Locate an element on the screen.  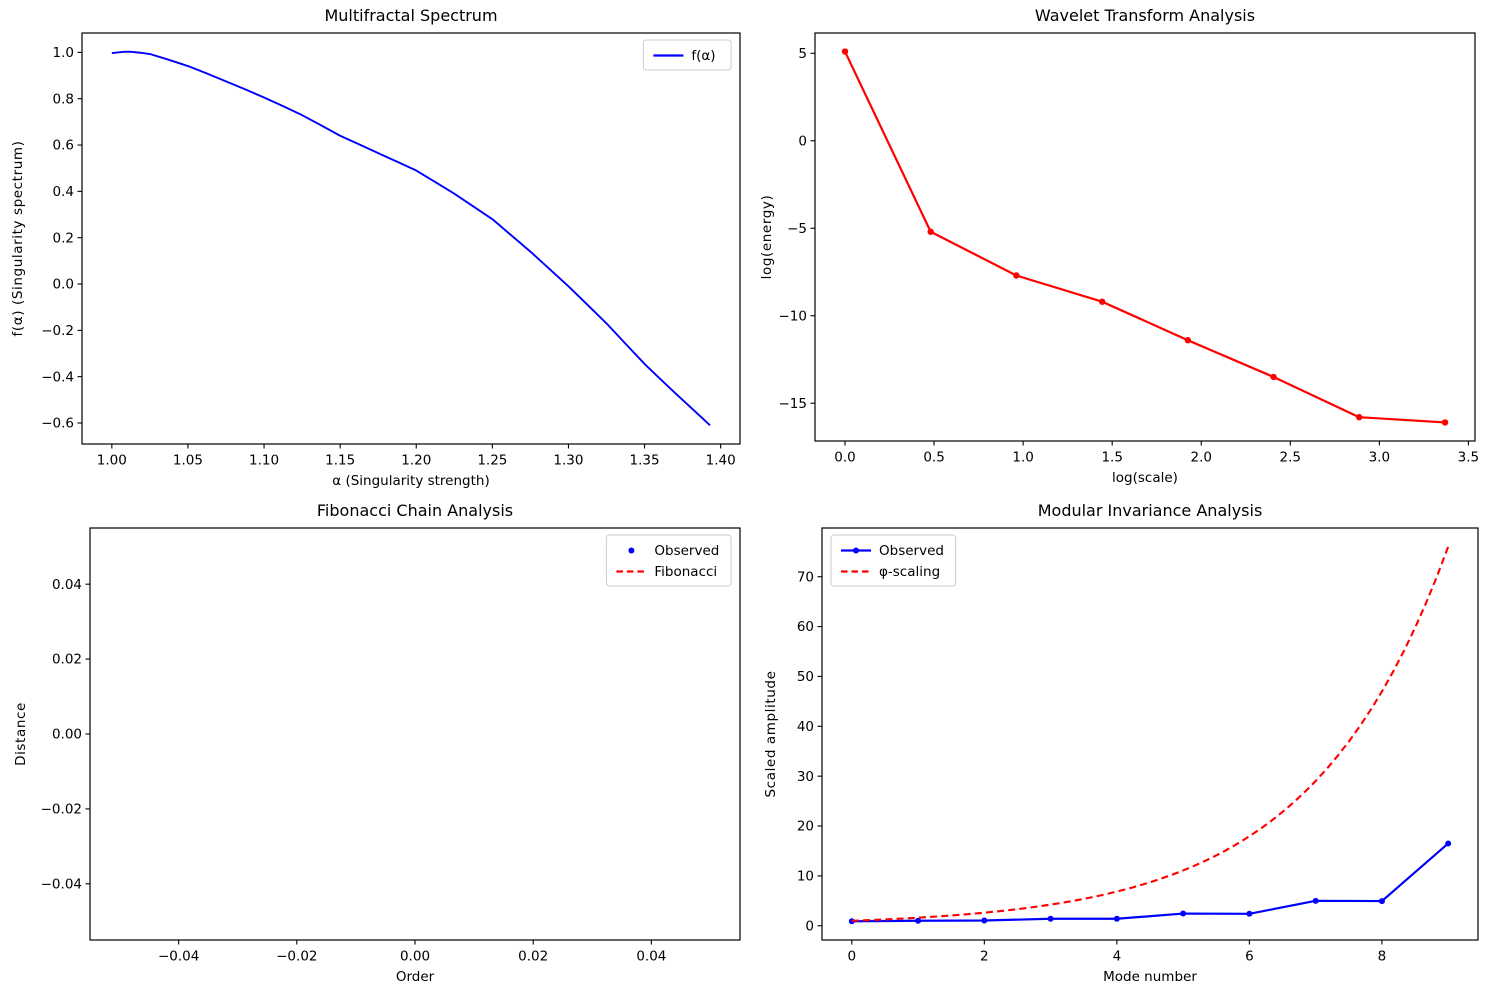
x-axis-label: α (Singularity strength) is located at coordinates (411, 481).